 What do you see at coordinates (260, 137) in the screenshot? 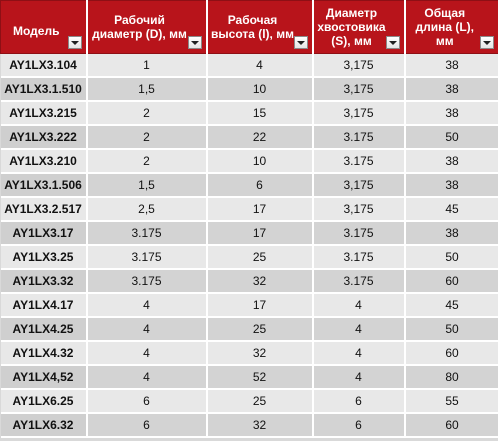
I see `cell-working-height: 22` at bounding box center [260, 137].